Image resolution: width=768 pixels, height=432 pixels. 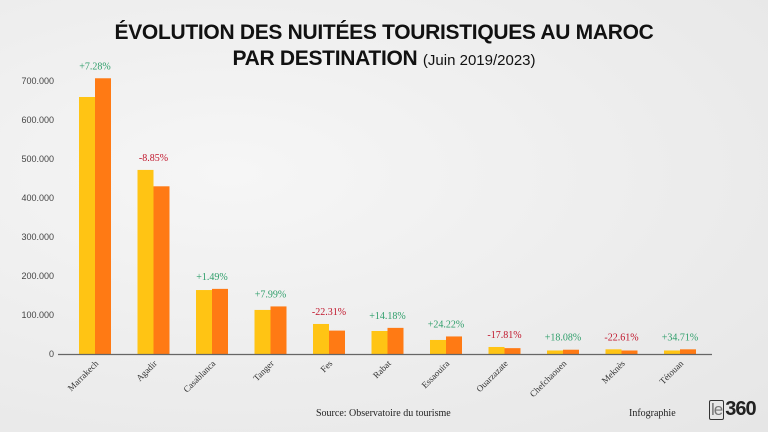 I want to click on title-subtitle: (Juin 2019/2023), so click(x=479, y=60).